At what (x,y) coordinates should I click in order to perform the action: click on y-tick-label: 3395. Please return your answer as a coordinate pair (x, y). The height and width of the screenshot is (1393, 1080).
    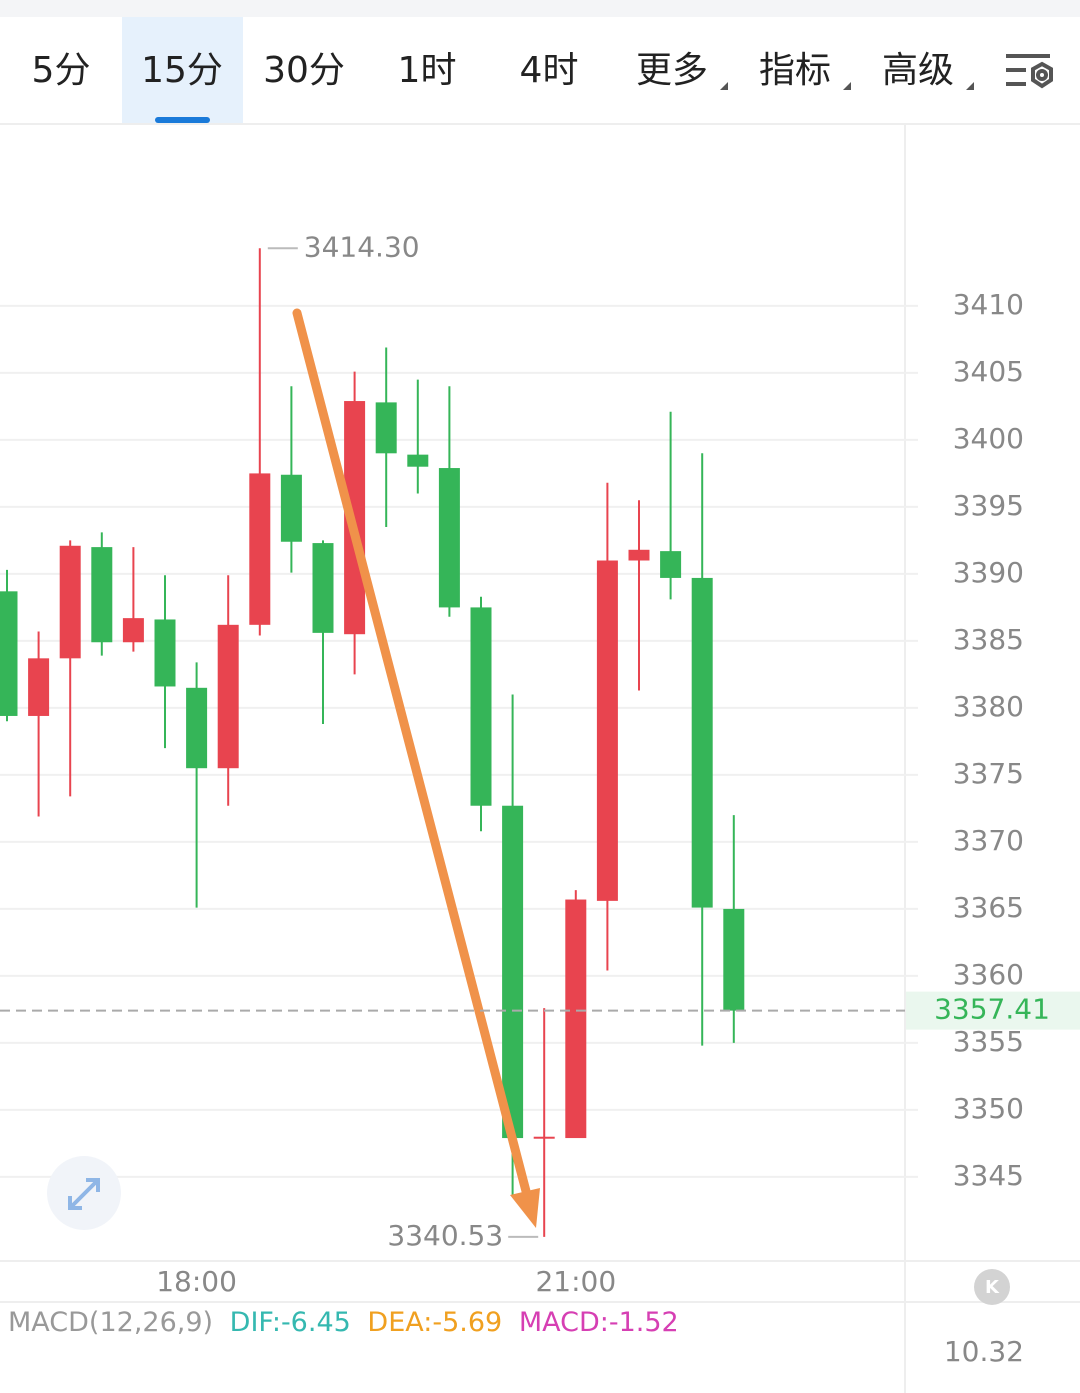
    Looking at the image, I should click on (988, 505).